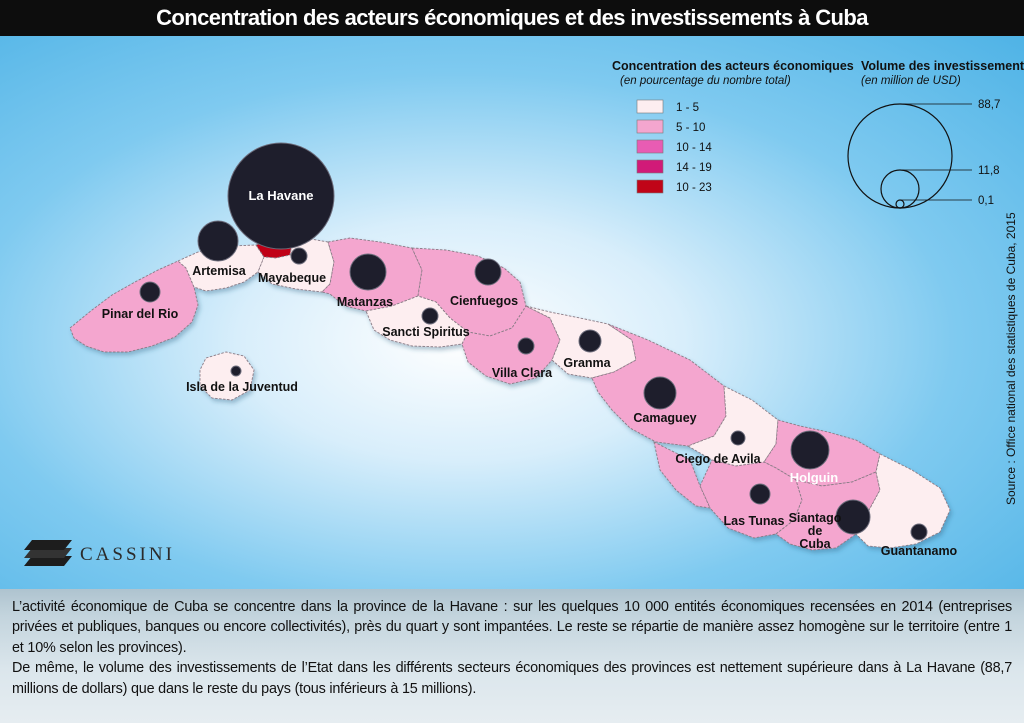  What do you see at coordinates (660, 393) in the screenshot?
I see `bubble-camaguey` at bounding box center [660, 393].